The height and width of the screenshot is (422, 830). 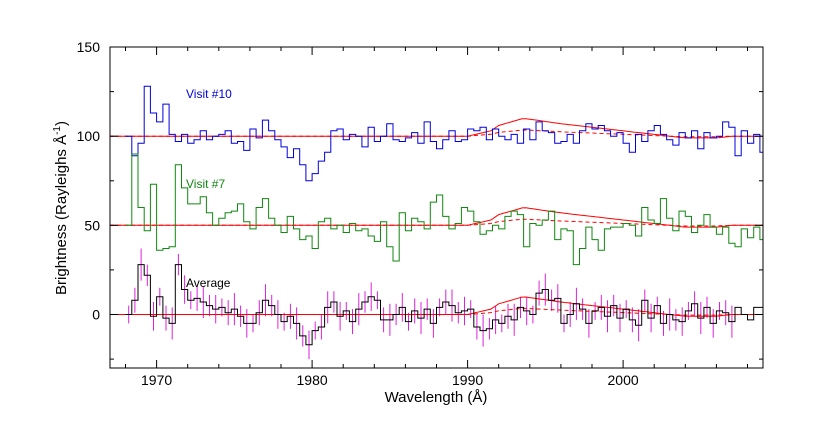 I want to click on x-tick-label: 1970, so click(x=156, y=380).